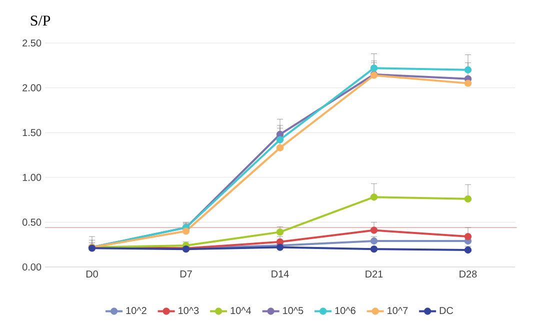 The width and height of the screenshot is (550, 328). I want to click on y-tick-label: 2.00, so click(32, 88).